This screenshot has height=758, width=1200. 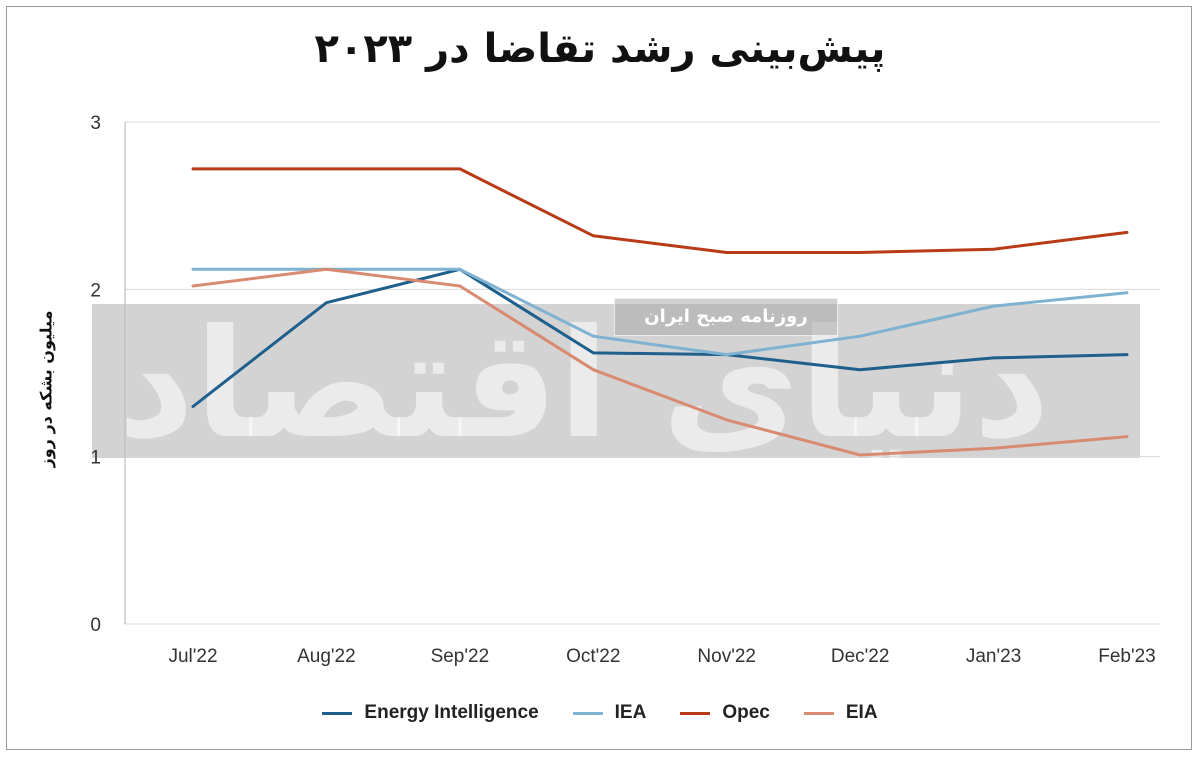 What do you see at coordinates (861, 712) in the screenshot?
I see `legend-label: EIA` at bounding box center [861, 712].